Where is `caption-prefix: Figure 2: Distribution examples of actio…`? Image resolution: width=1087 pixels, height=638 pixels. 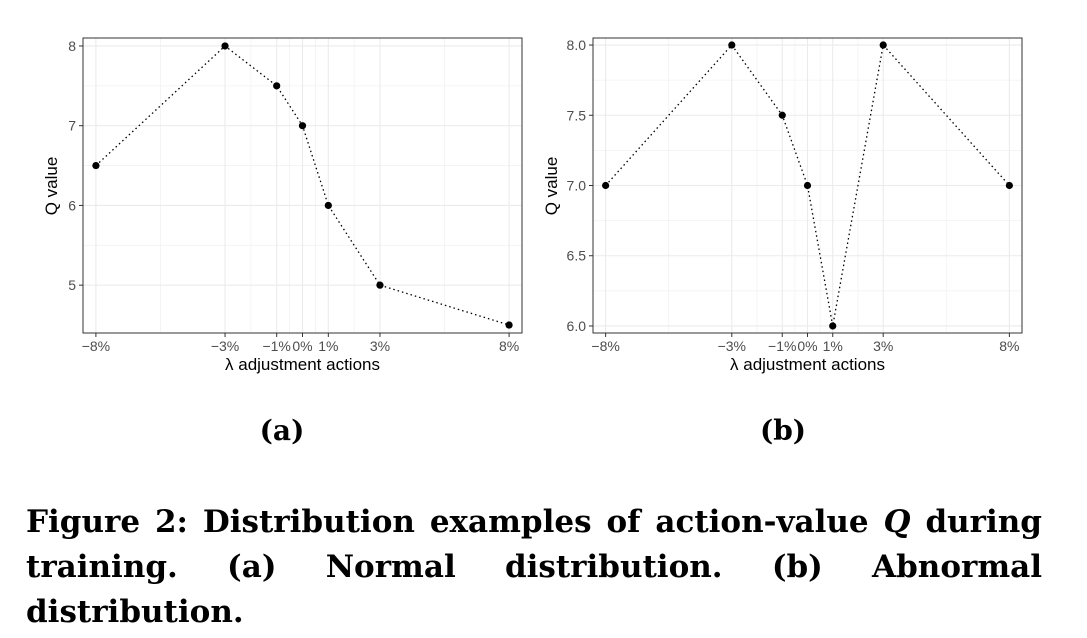 caption-prefix: Figure 2: Distribution examples of actio… is located at coordinates (455, 522).